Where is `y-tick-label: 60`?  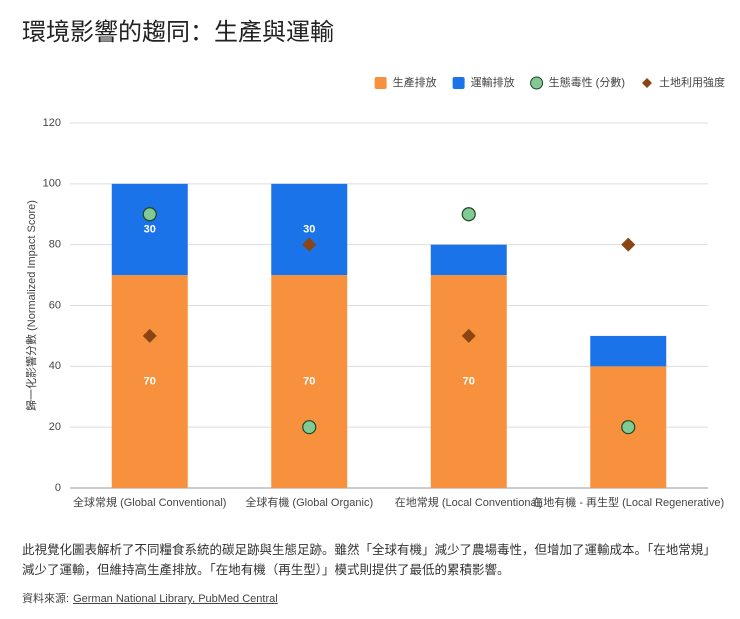
y-tick-label: 60 is located at coordinates (55, 305).